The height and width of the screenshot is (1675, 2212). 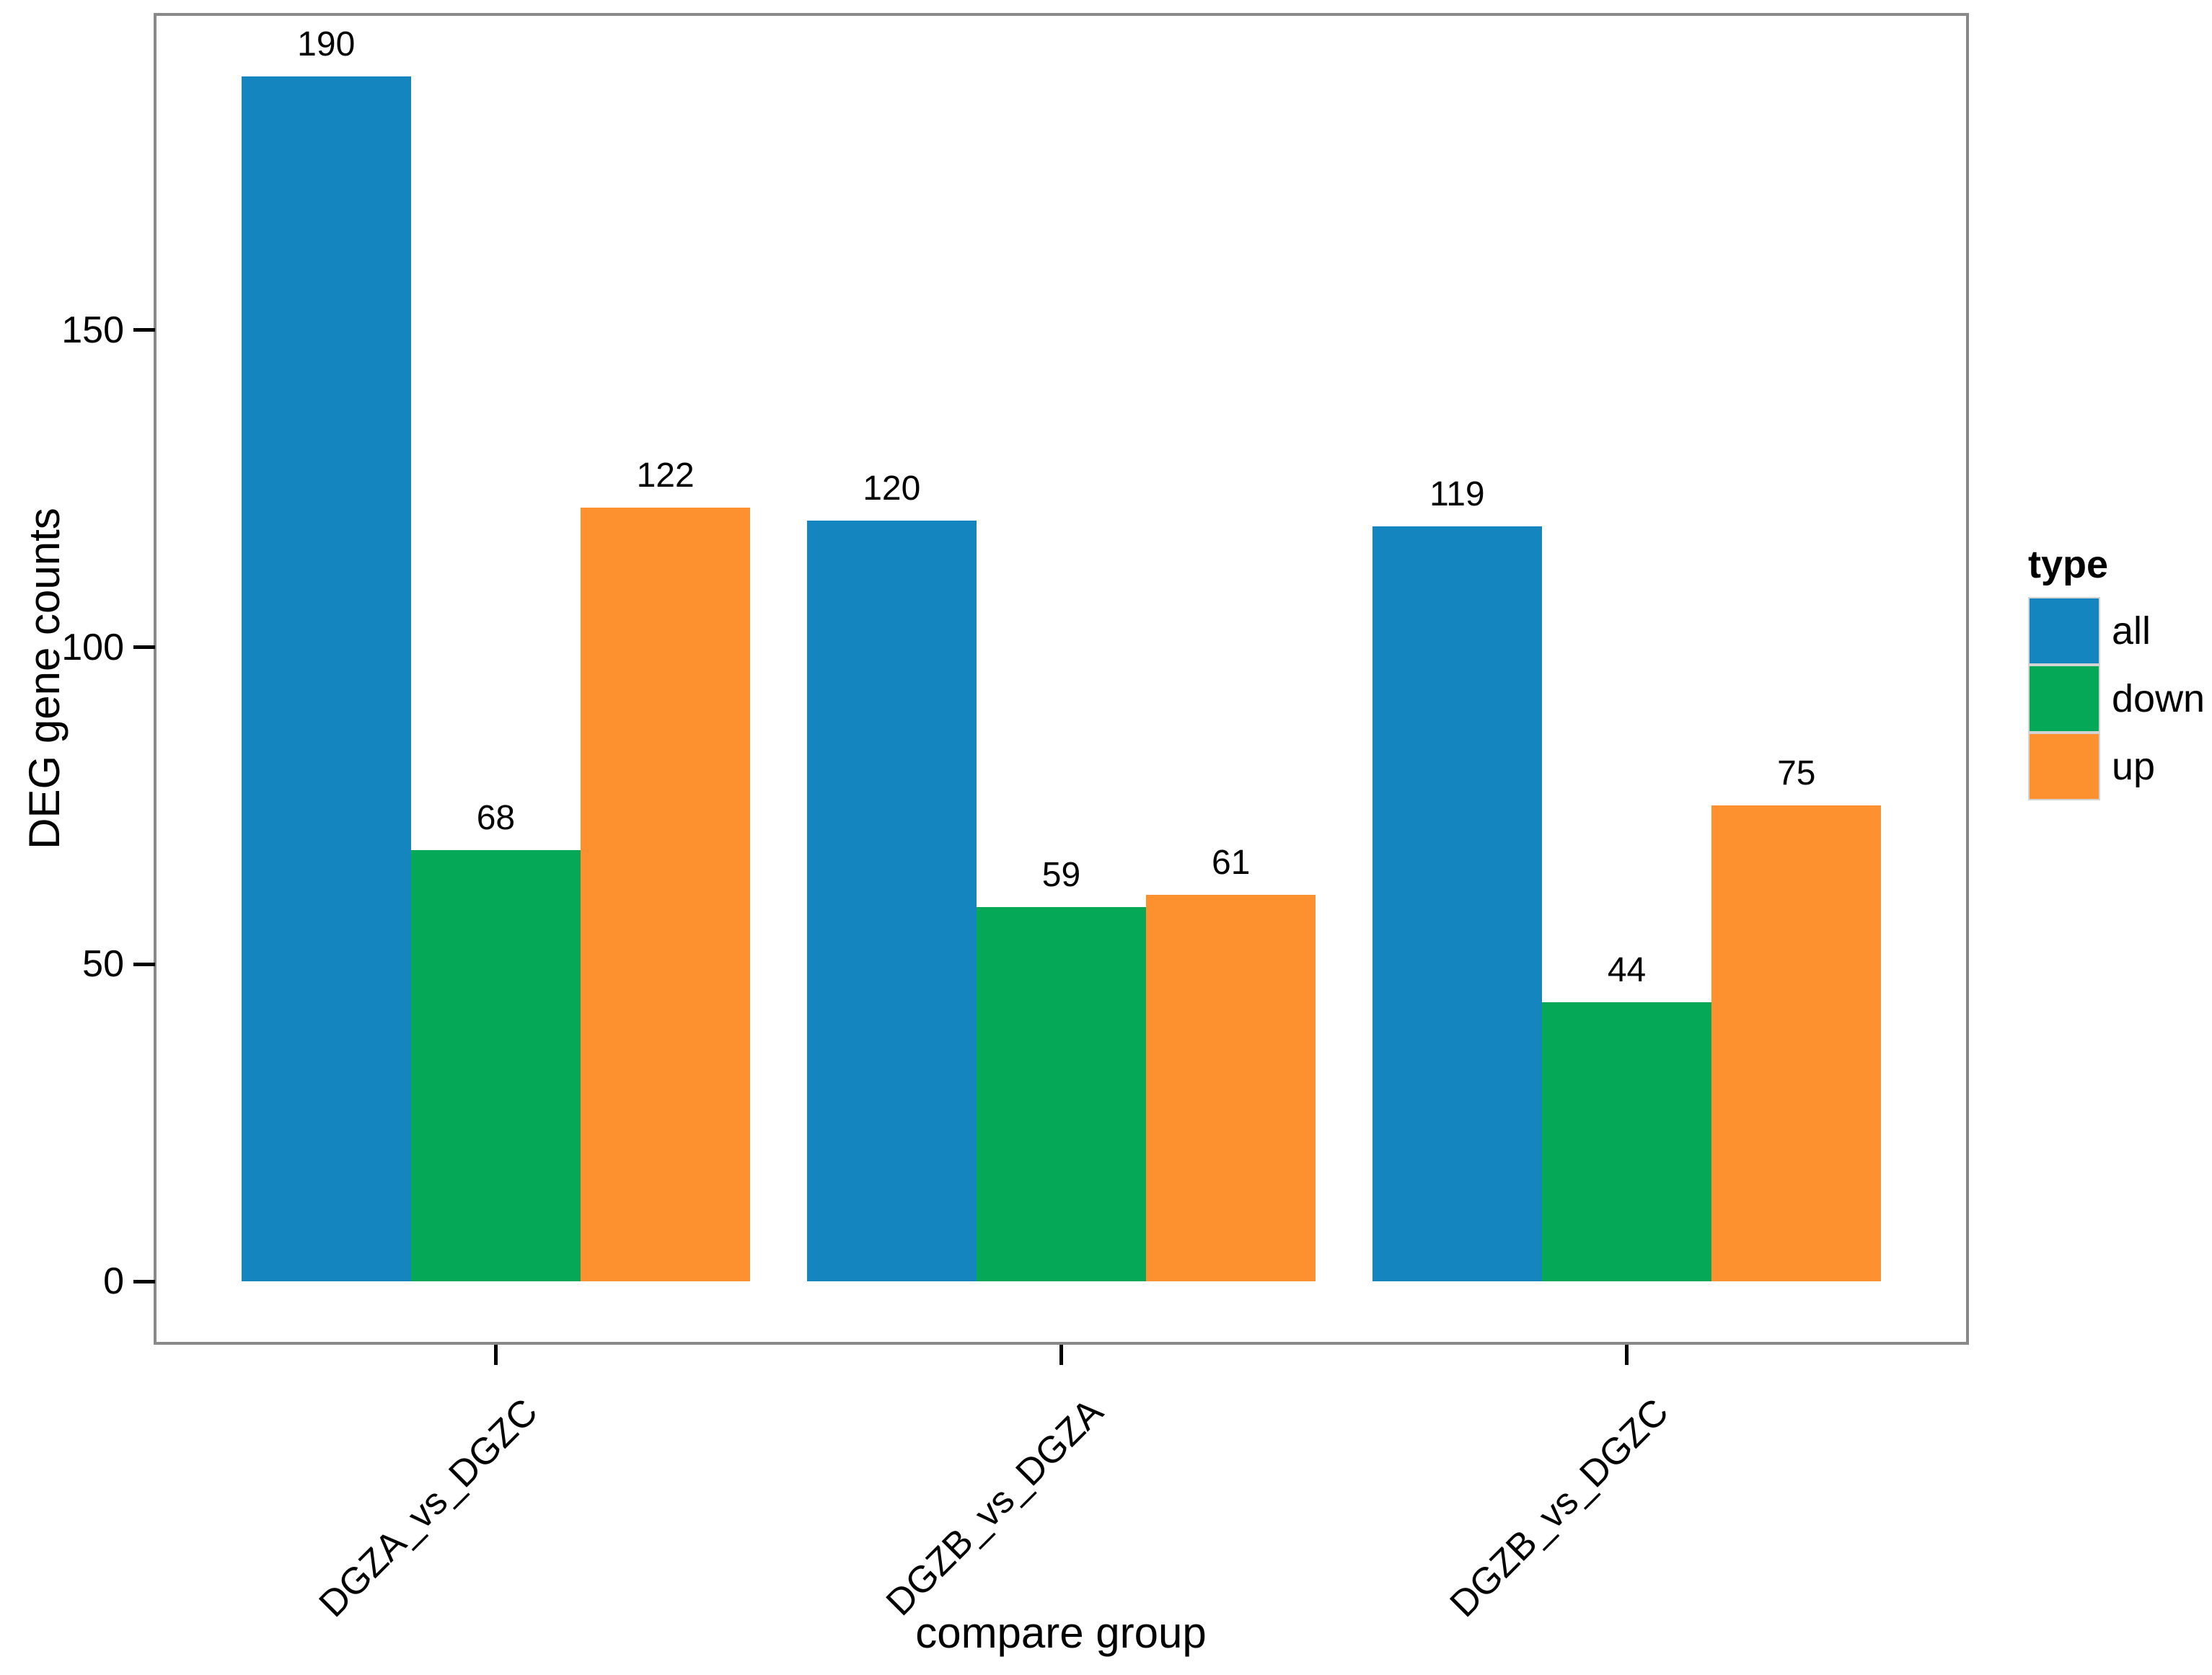 What do you see at coordinates (2068, 564) in the screenshot?
I see `legend-title: type` at bounding box center [2068, 564].